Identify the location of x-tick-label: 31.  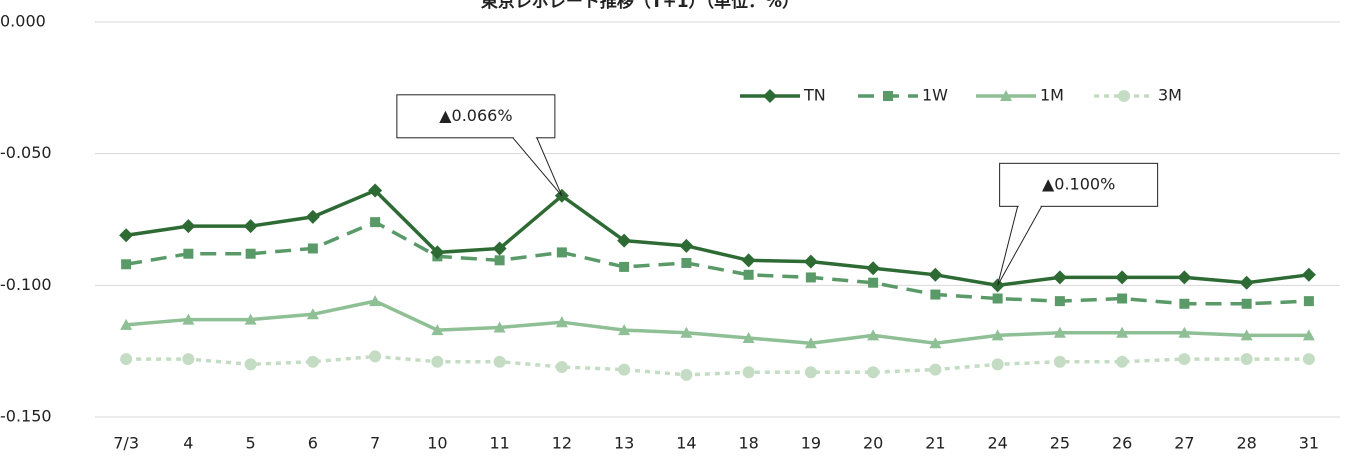
(1309, 443).